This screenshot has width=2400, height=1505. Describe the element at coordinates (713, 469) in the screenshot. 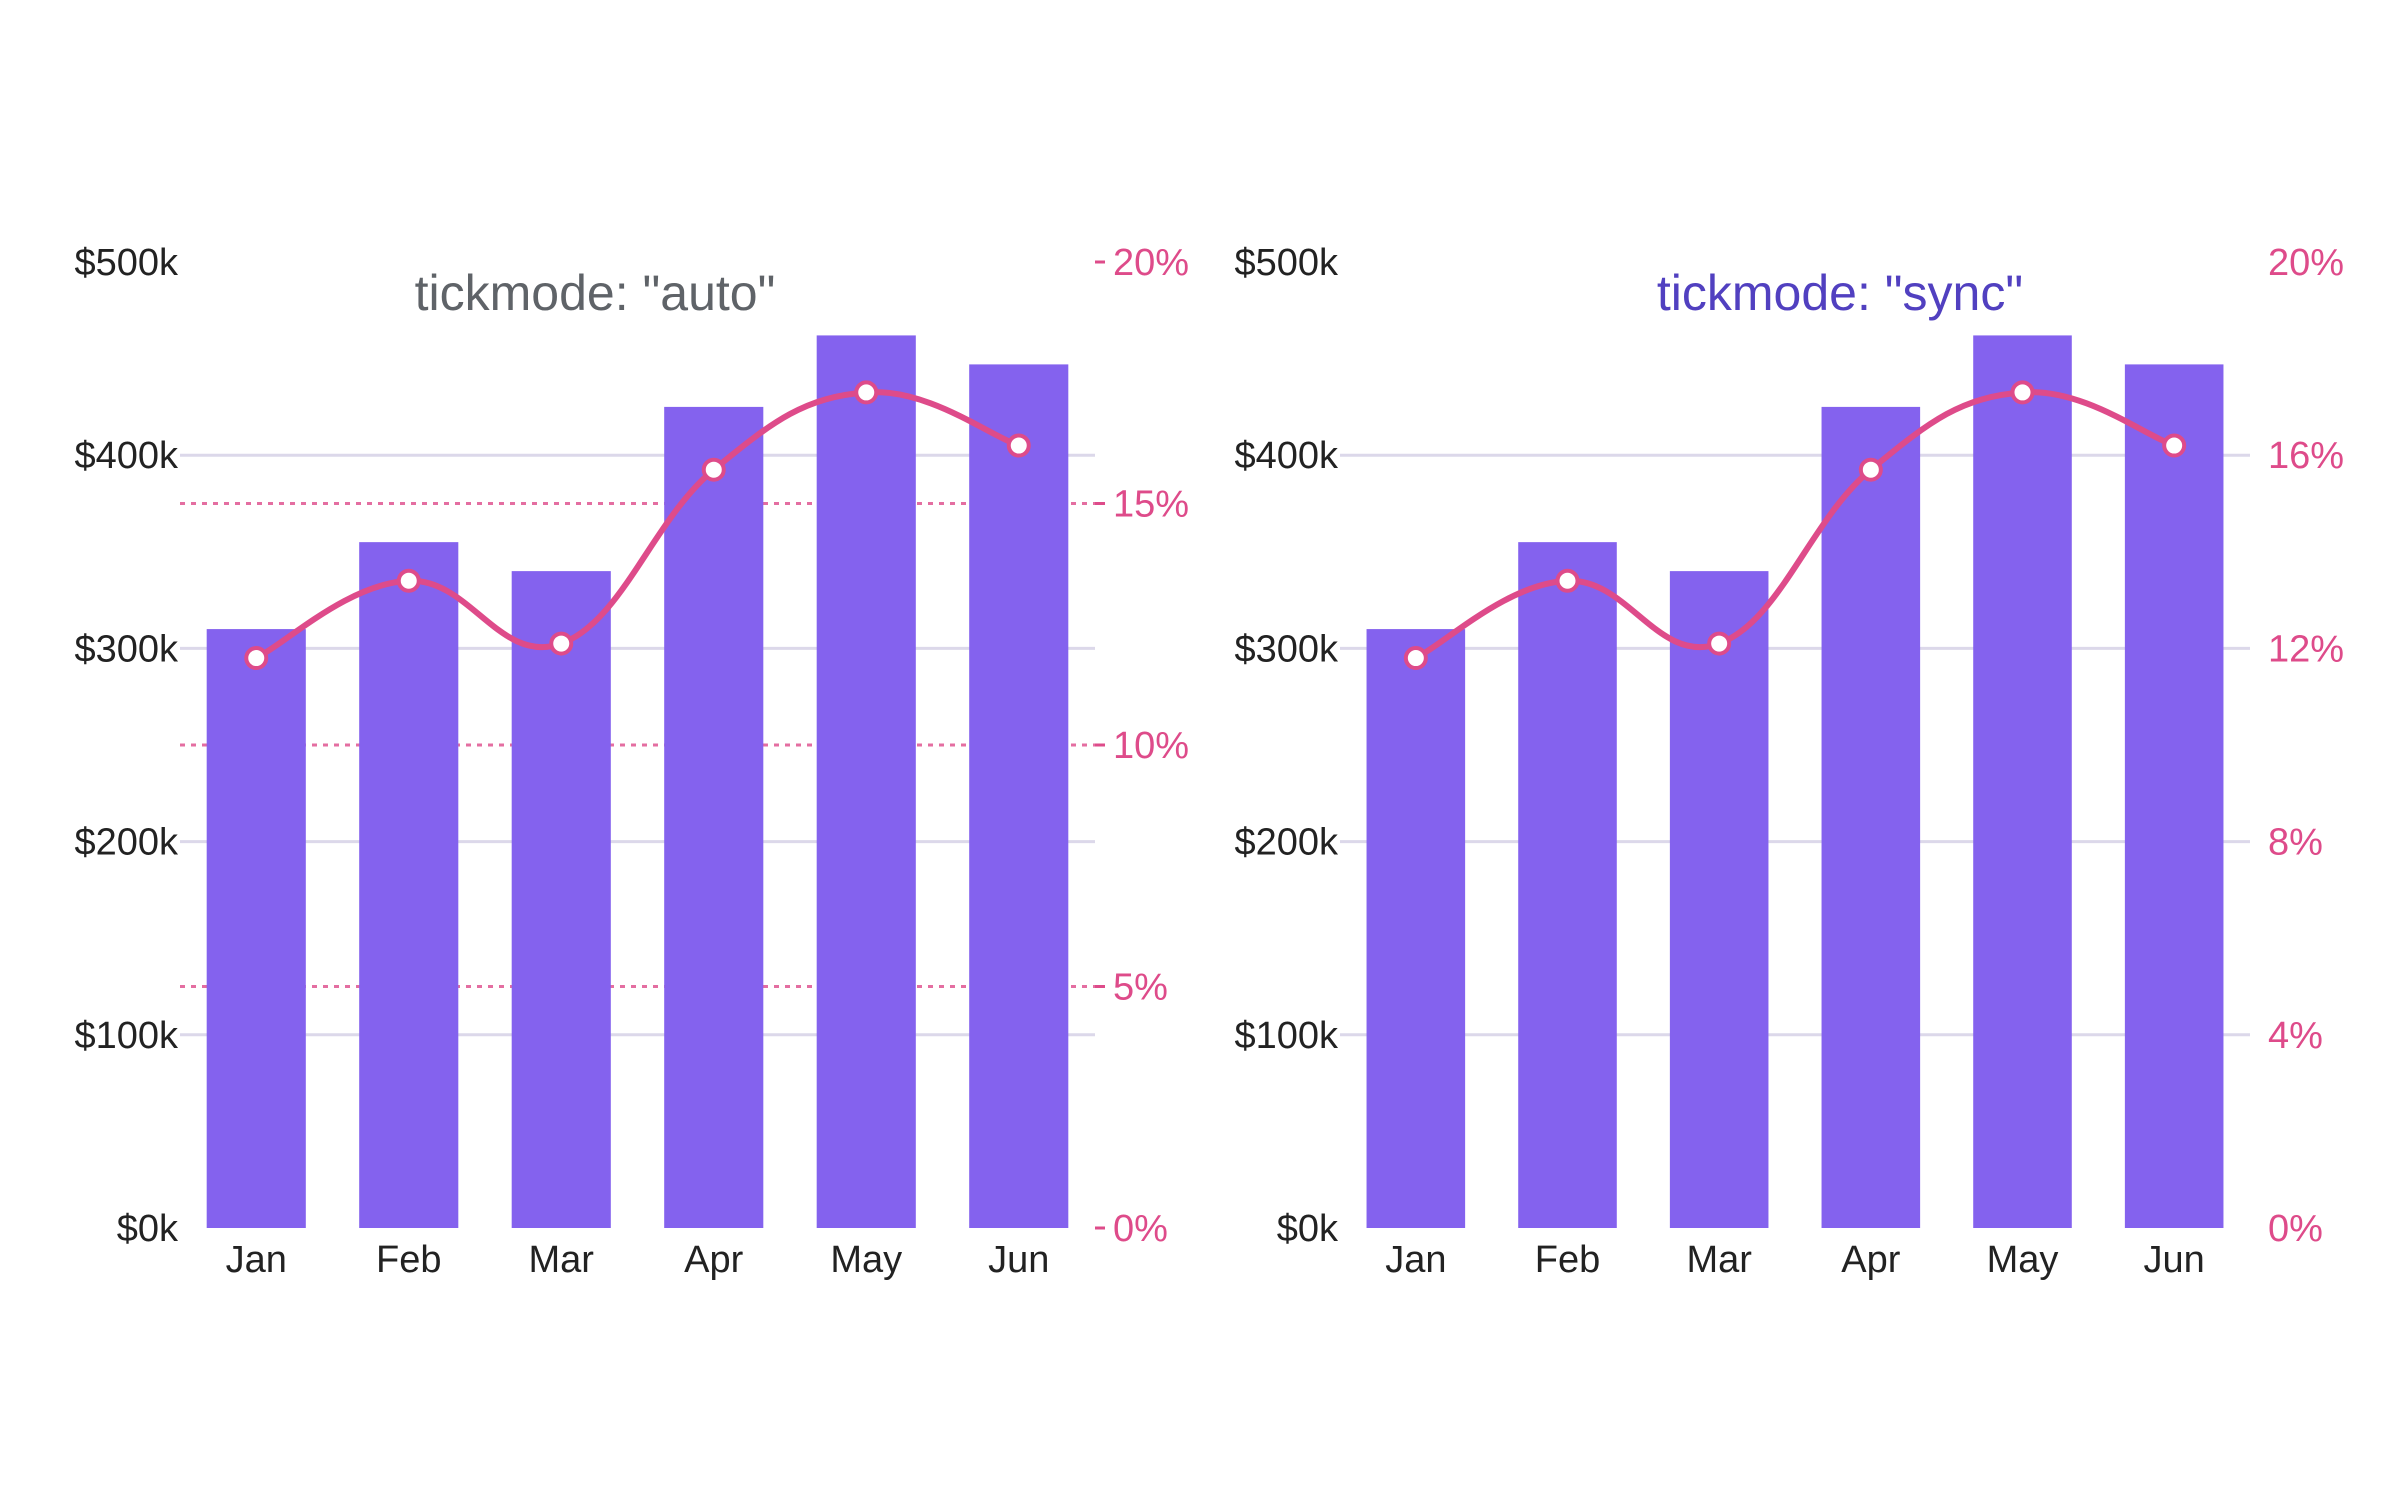

I see `chart1-line-point-apr` at that location.